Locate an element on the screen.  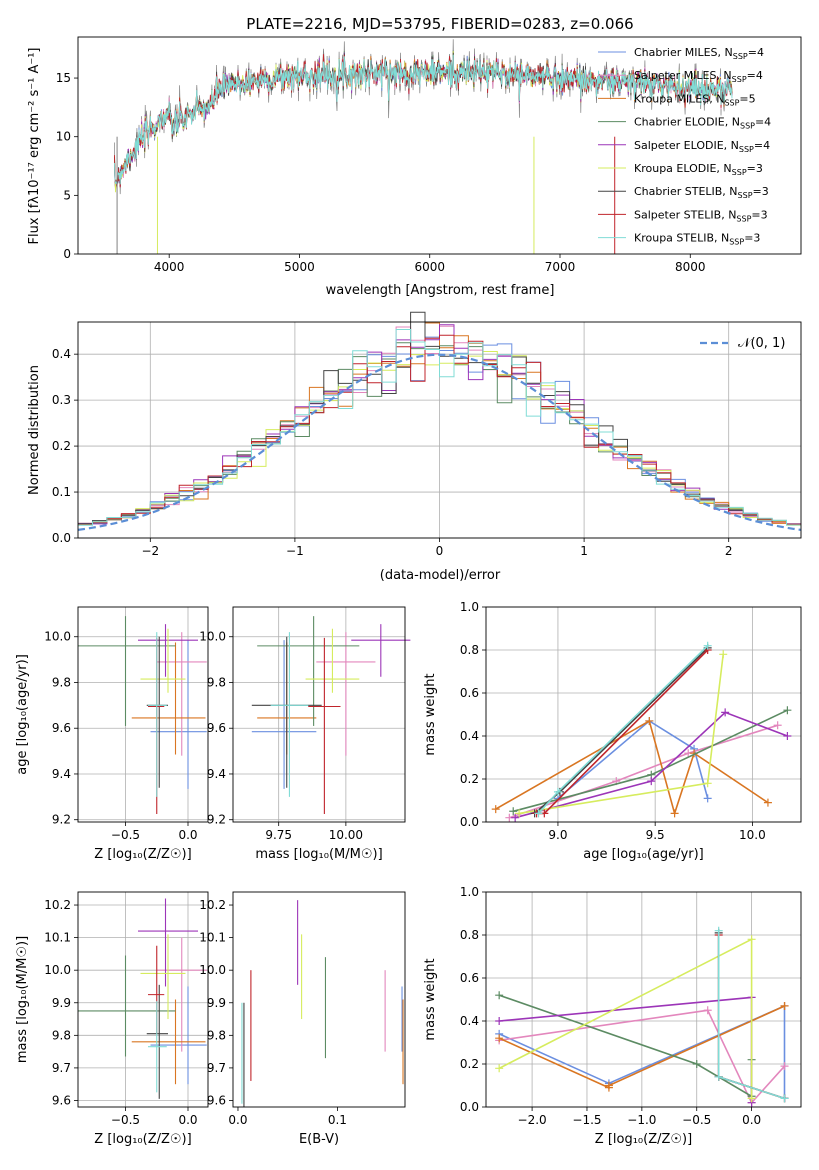
ebv-mass-xlabel: E(B-V) is located at coordinates (319, 1139).